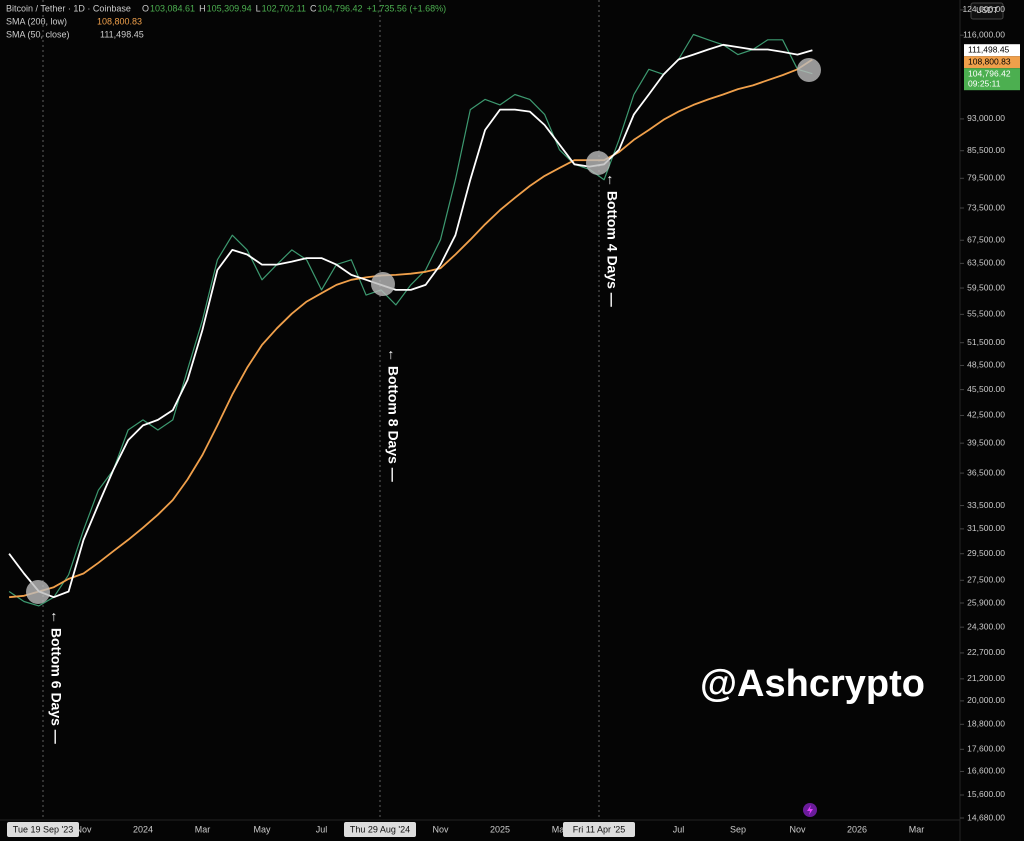 This screenshot has height=841, width=1024. I want to click on y-tick-label: 73,500.00, so click(986, 207).